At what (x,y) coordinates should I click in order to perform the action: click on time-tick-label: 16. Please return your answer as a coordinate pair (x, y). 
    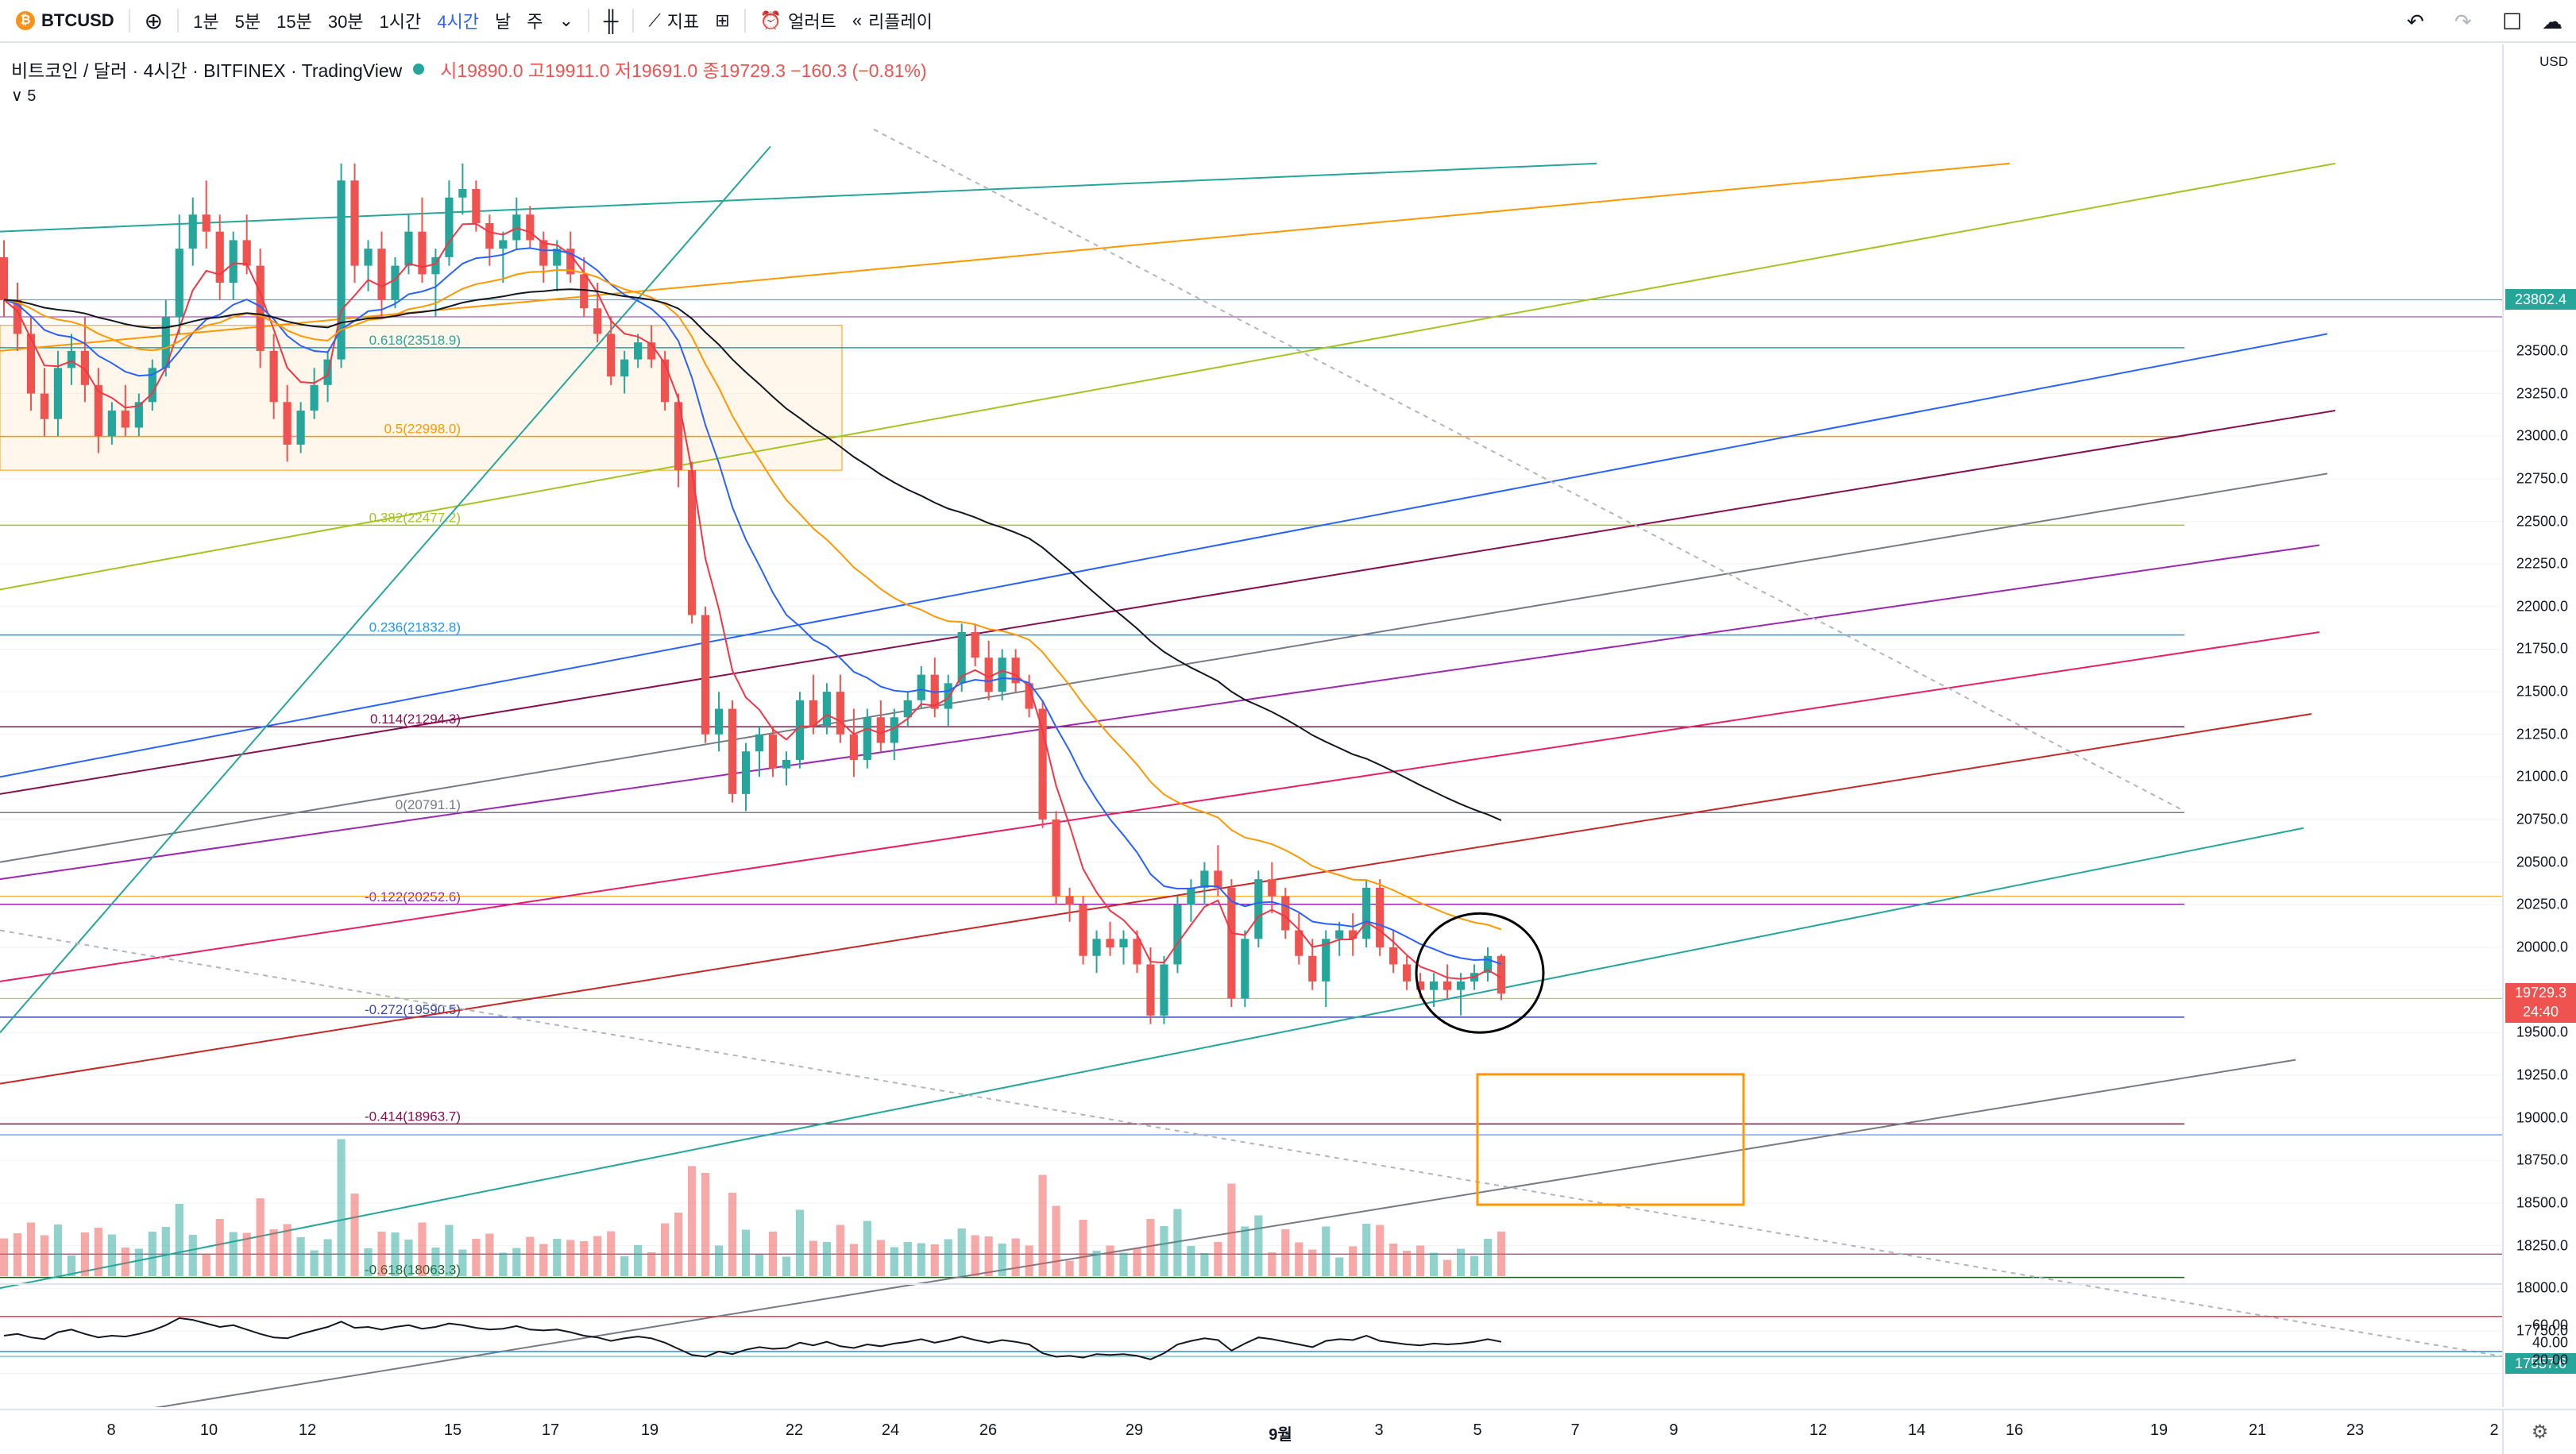
    Looking at the image, I should click on (2014, 1430).